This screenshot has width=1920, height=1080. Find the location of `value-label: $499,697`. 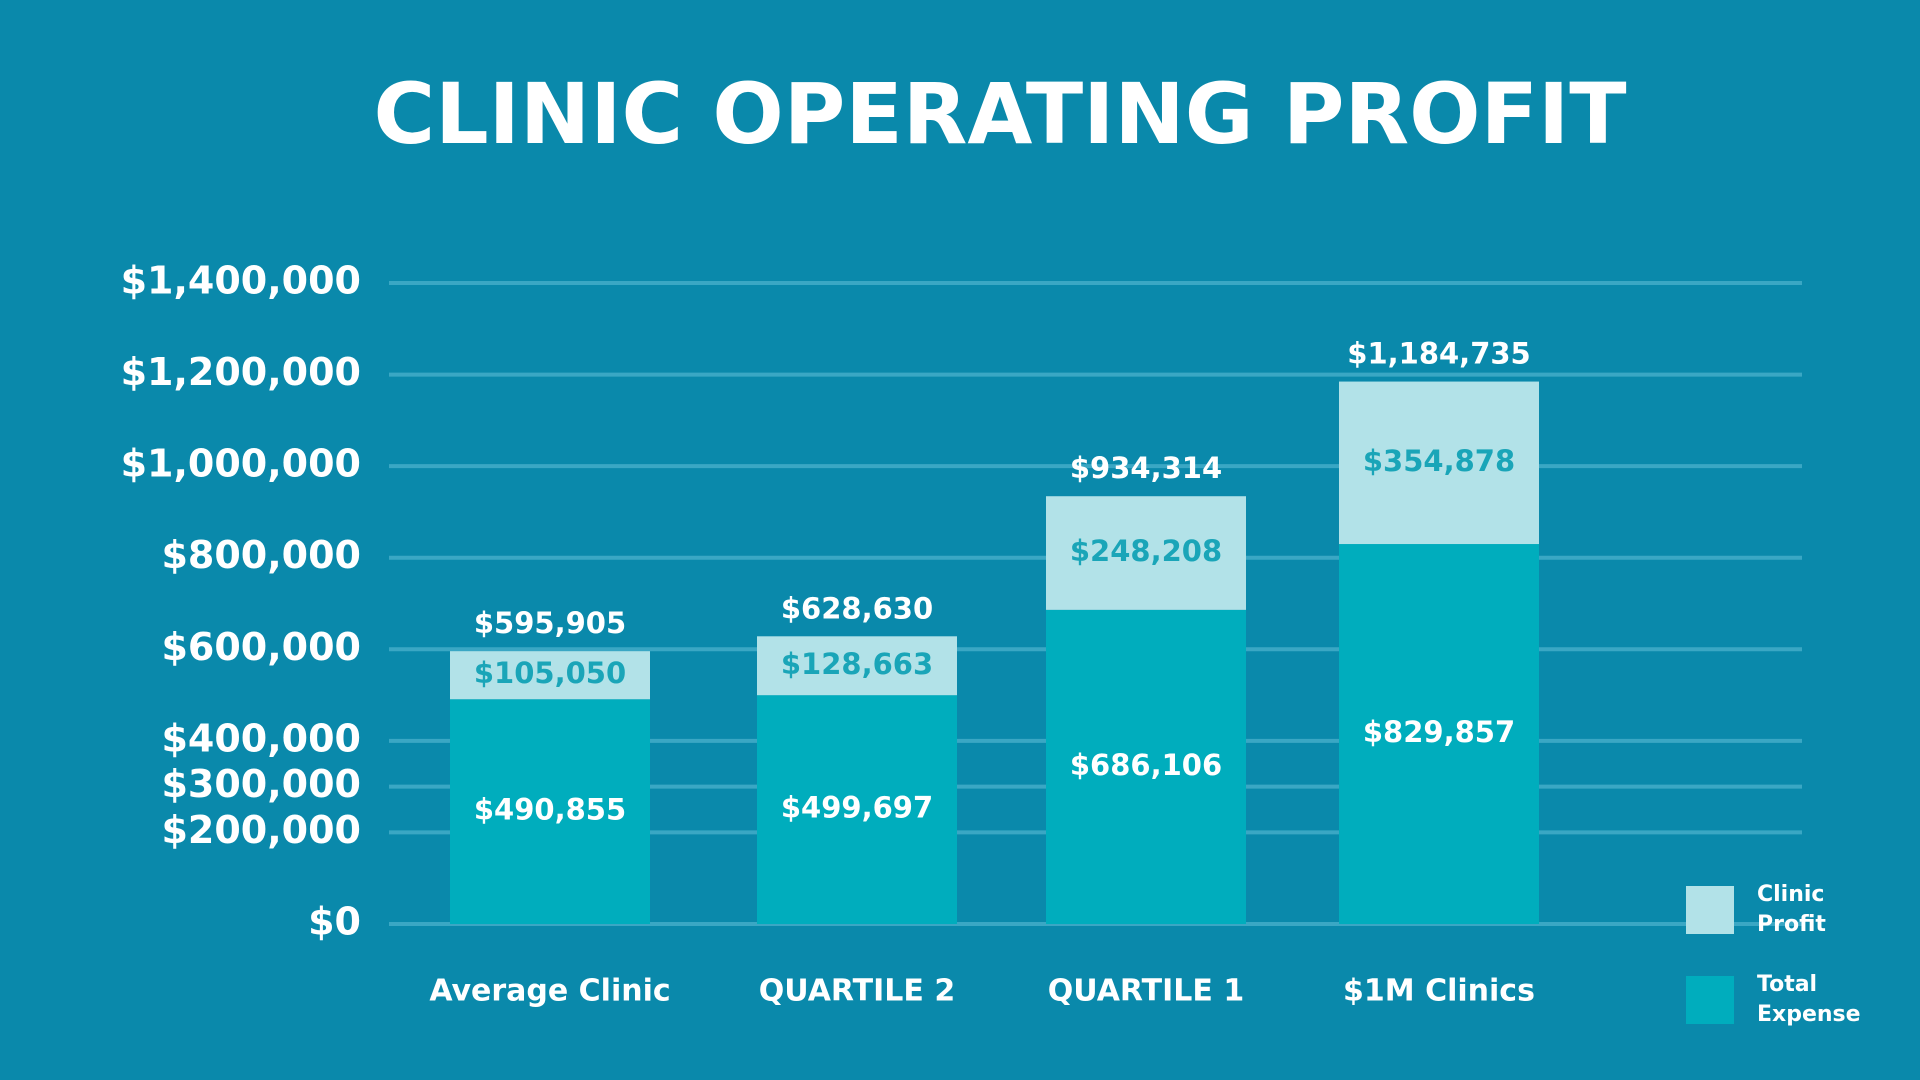

value-label: $499,697 is located at coordinates (857, 808).